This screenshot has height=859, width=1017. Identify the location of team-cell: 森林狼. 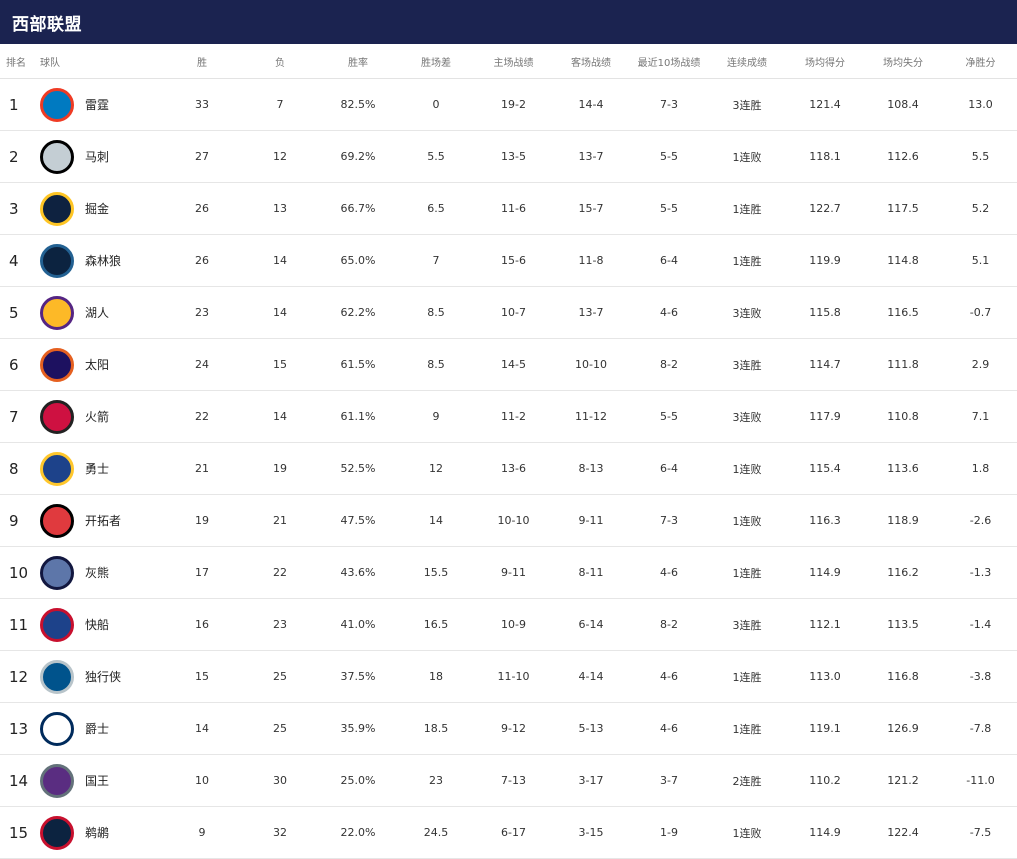
(96, 260).